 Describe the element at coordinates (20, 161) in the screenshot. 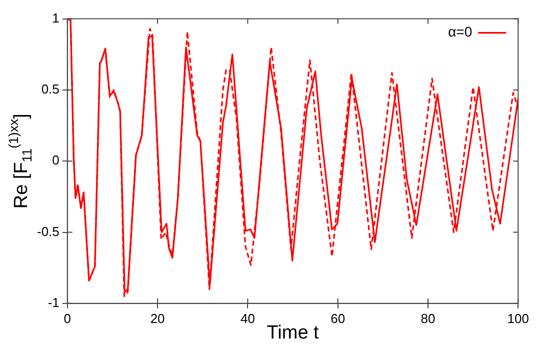

I see `y-axis-title: Re [F11(1)xx]` at that location.